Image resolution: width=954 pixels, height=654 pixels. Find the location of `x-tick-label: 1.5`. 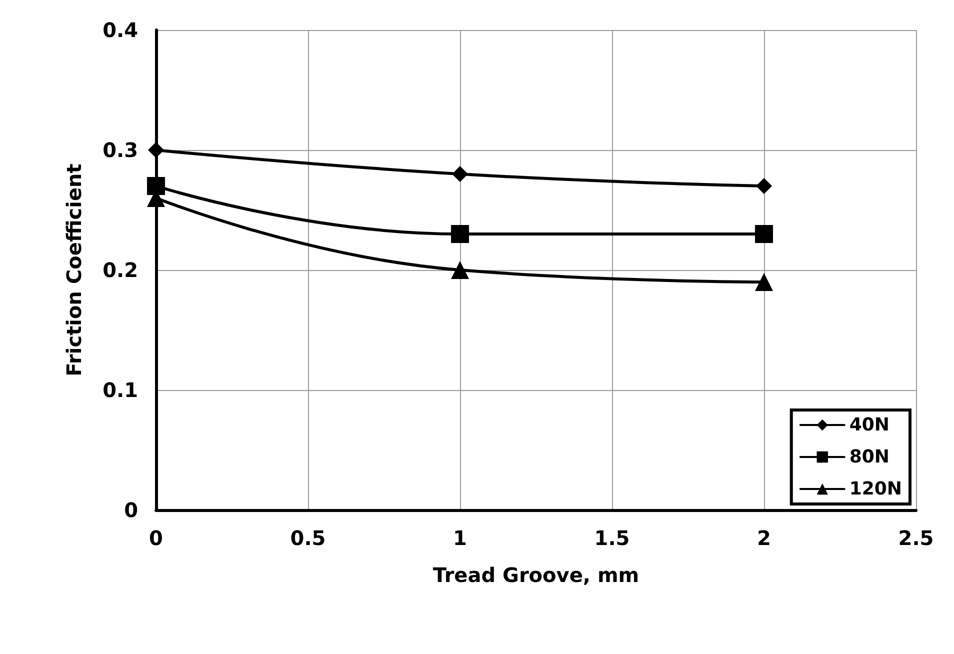

x-tick-label: 1.5 is located at coordinates (612, 538).